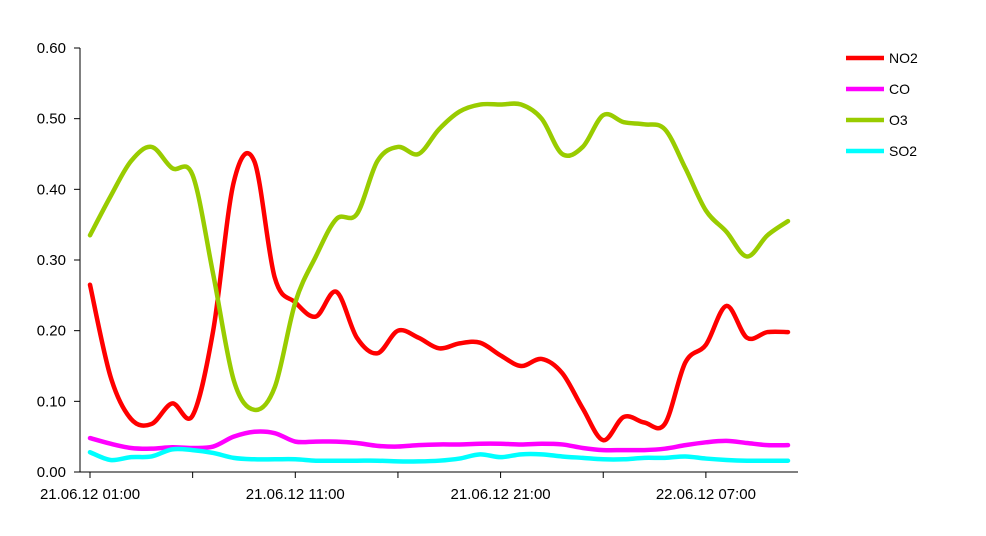  Describe the element at coordinates (51, 189) in the screenshot. I see `y-tick-label: 0.40` at that location.